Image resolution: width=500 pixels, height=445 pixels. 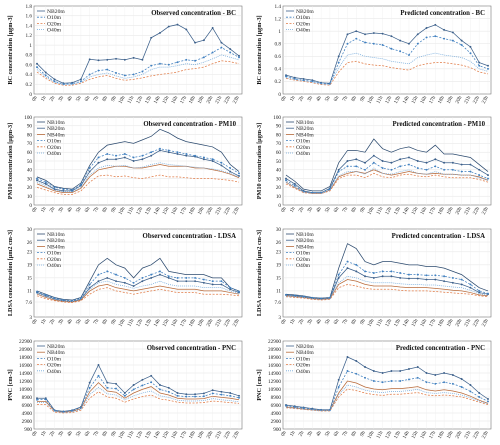 I want to click on series-line-NB20m, so click(x=138, y=388).